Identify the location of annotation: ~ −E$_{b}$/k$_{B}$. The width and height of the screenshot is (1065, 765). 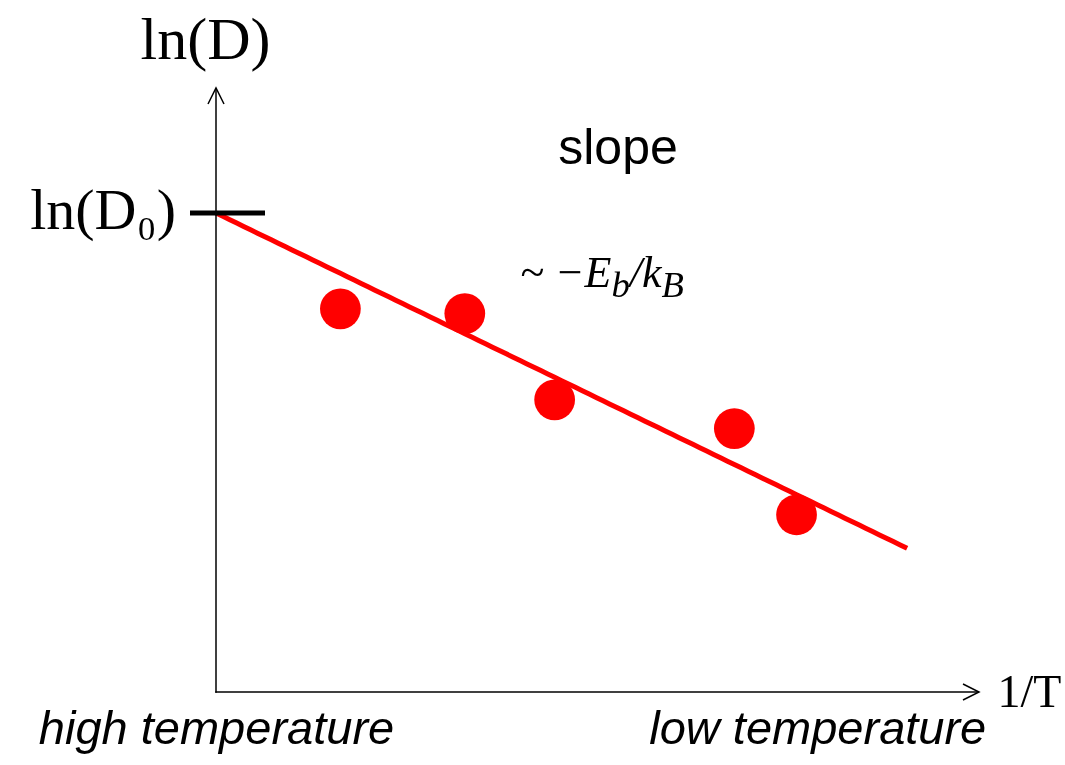
(602, 276).